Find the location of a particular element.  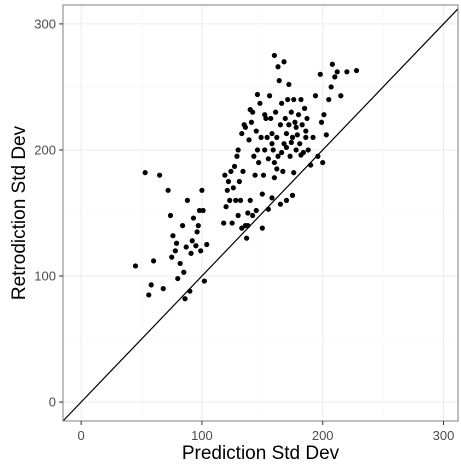

x-tick-label: 100 is located at coordinates (202, 435).